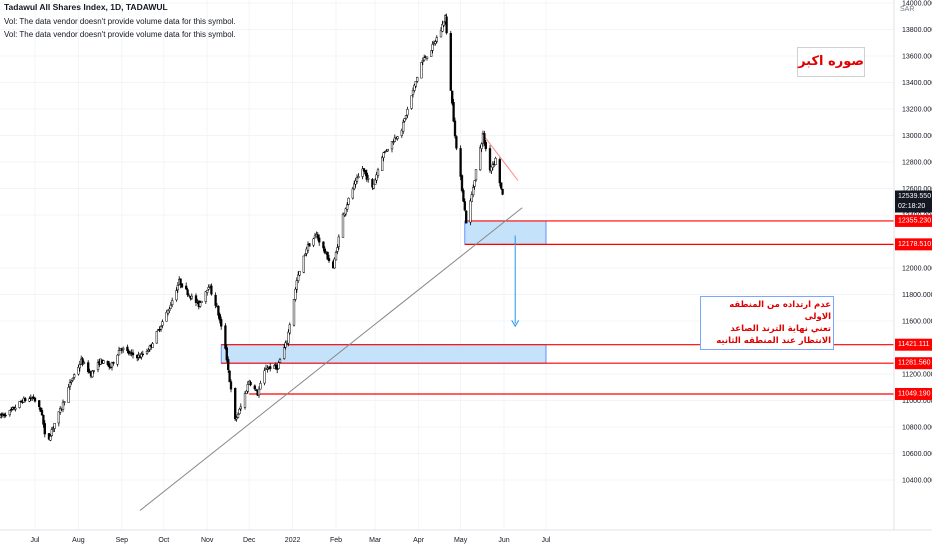 The width and height of the screenshot is (932, 550). I want to click on support-zone, so click(505, 232).